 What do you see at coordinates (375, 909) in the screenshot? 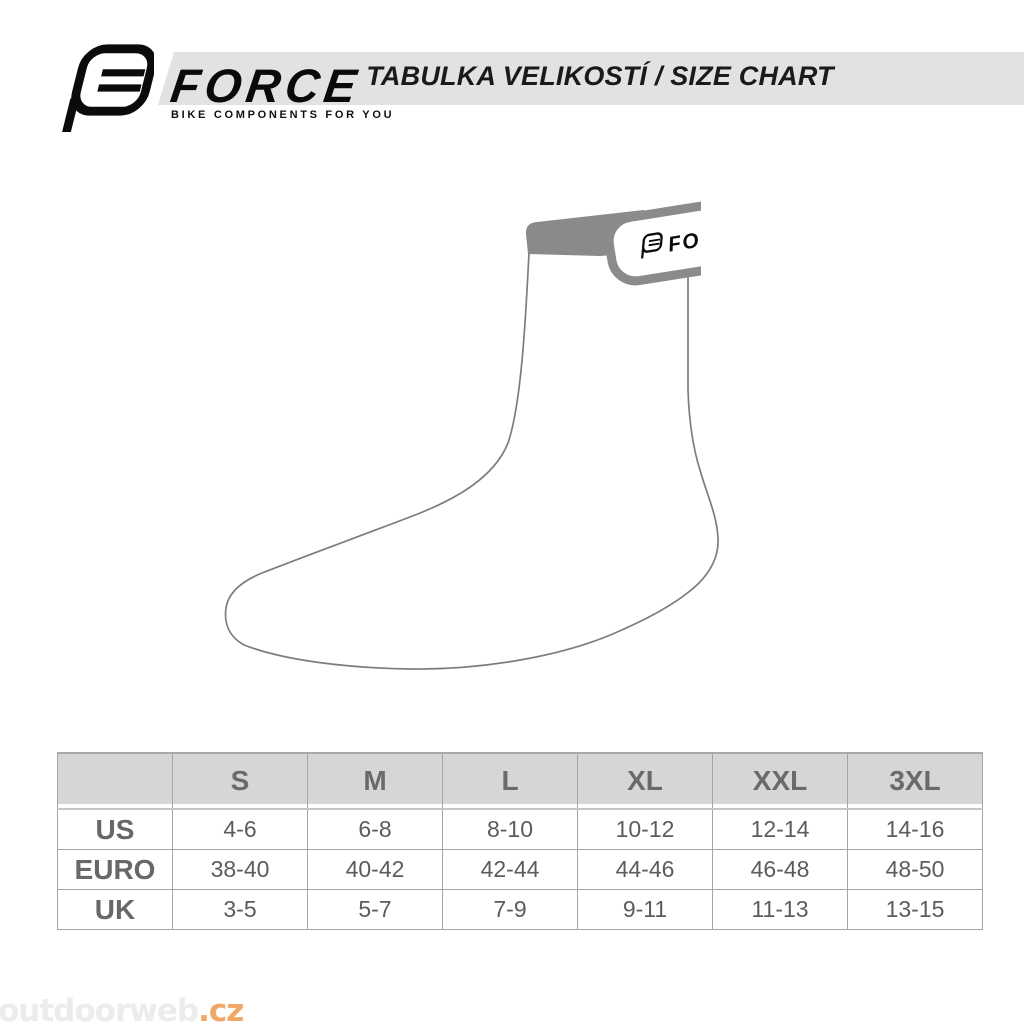
I see `cell-uk-m: 5-7` at bounding box center [375, 909].